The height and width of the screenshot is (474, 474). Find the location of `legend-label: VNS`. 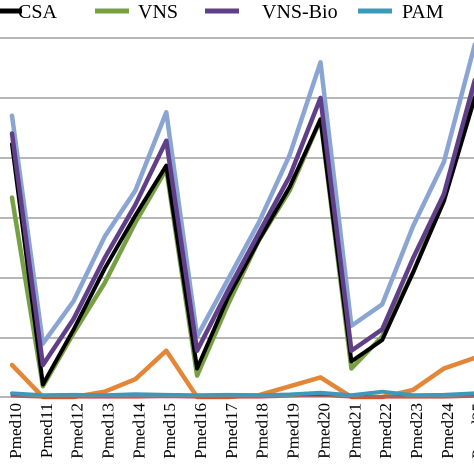

legend-label: VNS is located at coordinates (158, 12).